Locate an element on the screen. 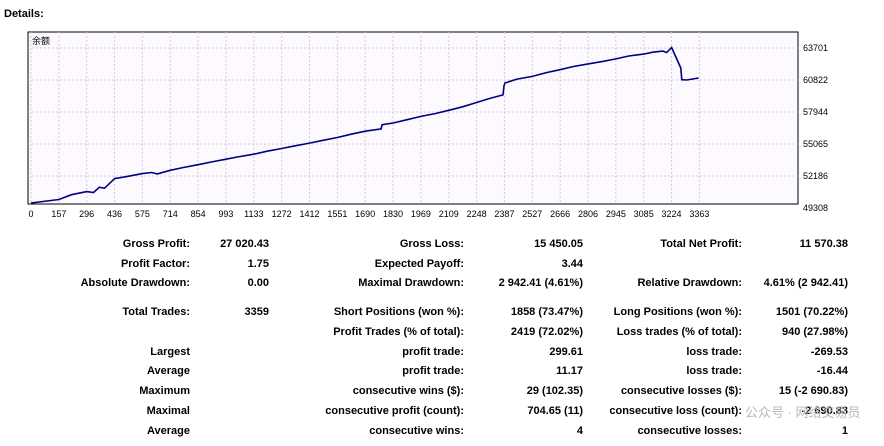  x-tick-label: 2109 is located at coordinates (449, 214).